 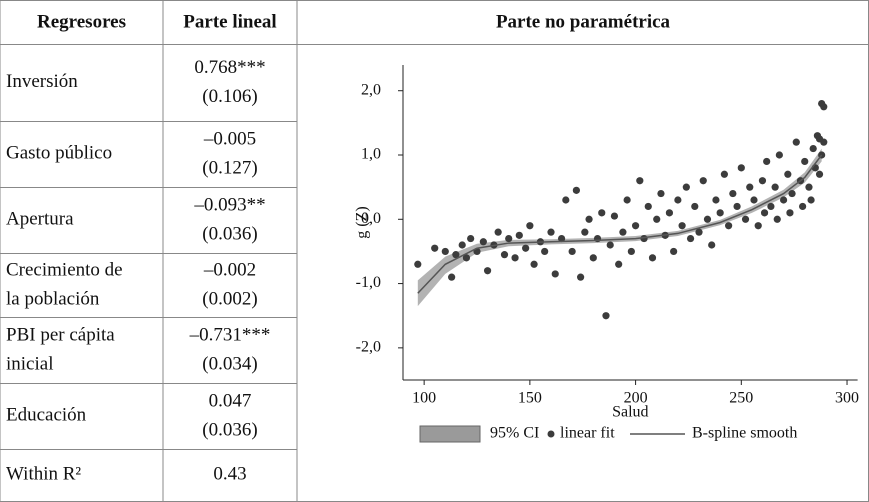 I want to click on y-tick-label: 2,0, so click(x=371, y=89).